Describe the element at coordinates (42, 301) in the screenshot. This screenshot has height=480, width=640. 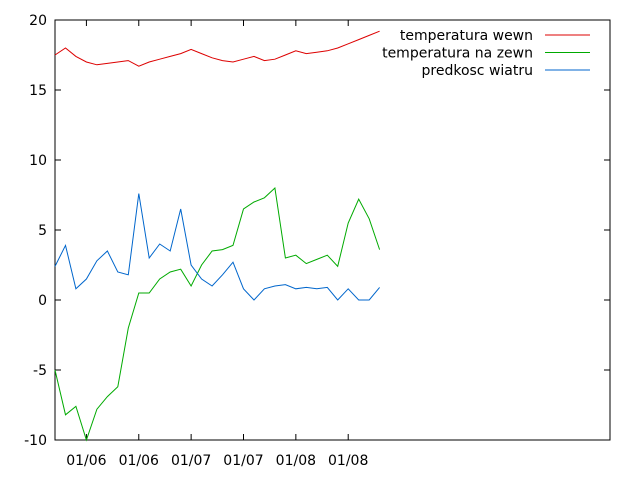
I see `y-tick-label: 0` at that location.